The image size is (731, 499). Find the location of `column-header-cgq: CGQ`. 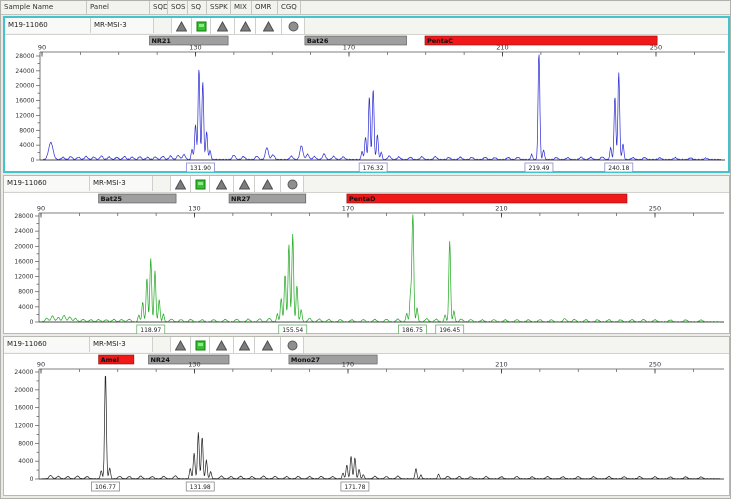

column-header-cgq: CGQ is located at coordinates (289, 7).